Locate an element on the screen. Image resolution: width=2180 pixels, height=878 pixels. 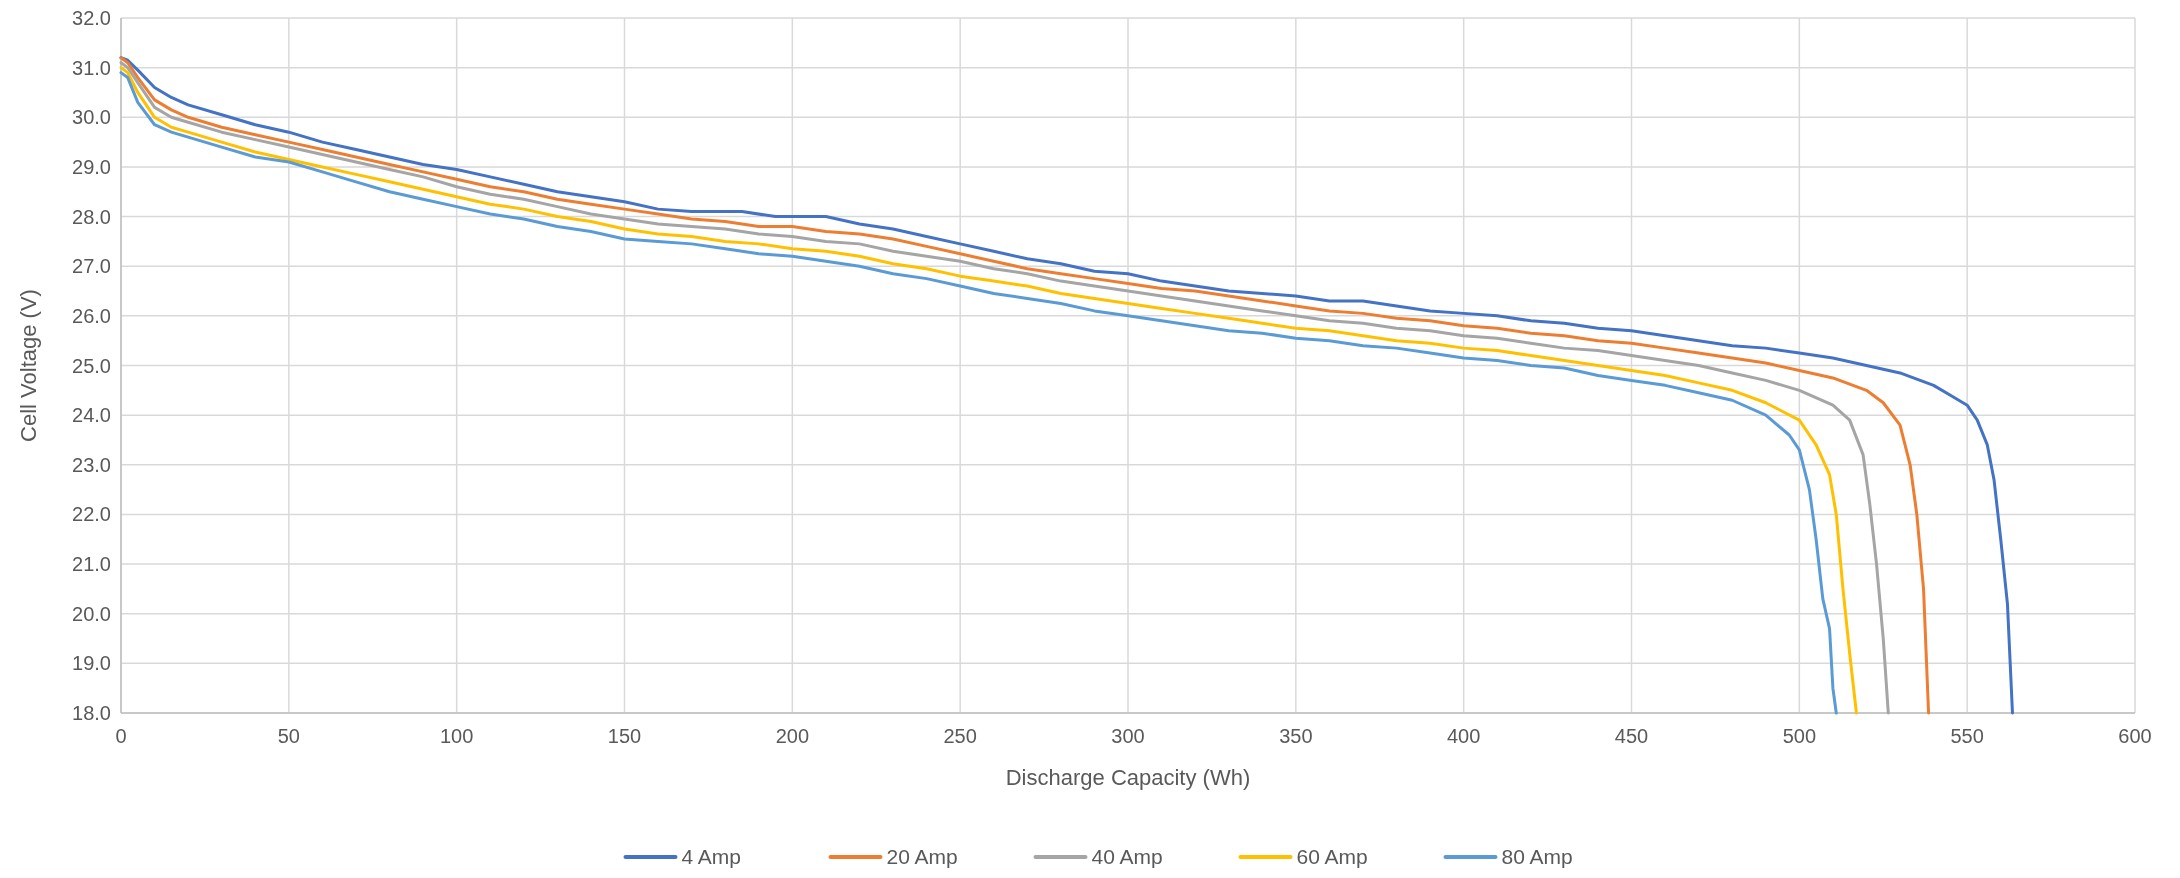
legend-label: 20 Amp is located at coordinates (922, 857).